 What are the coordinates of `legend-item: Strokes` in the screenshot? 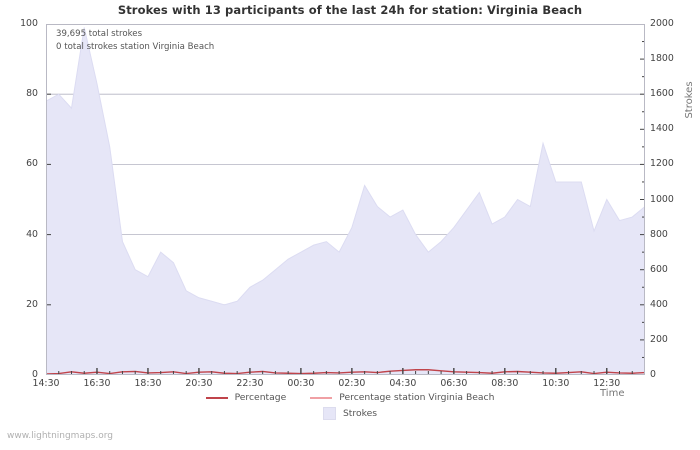 It's located at (350, 413).